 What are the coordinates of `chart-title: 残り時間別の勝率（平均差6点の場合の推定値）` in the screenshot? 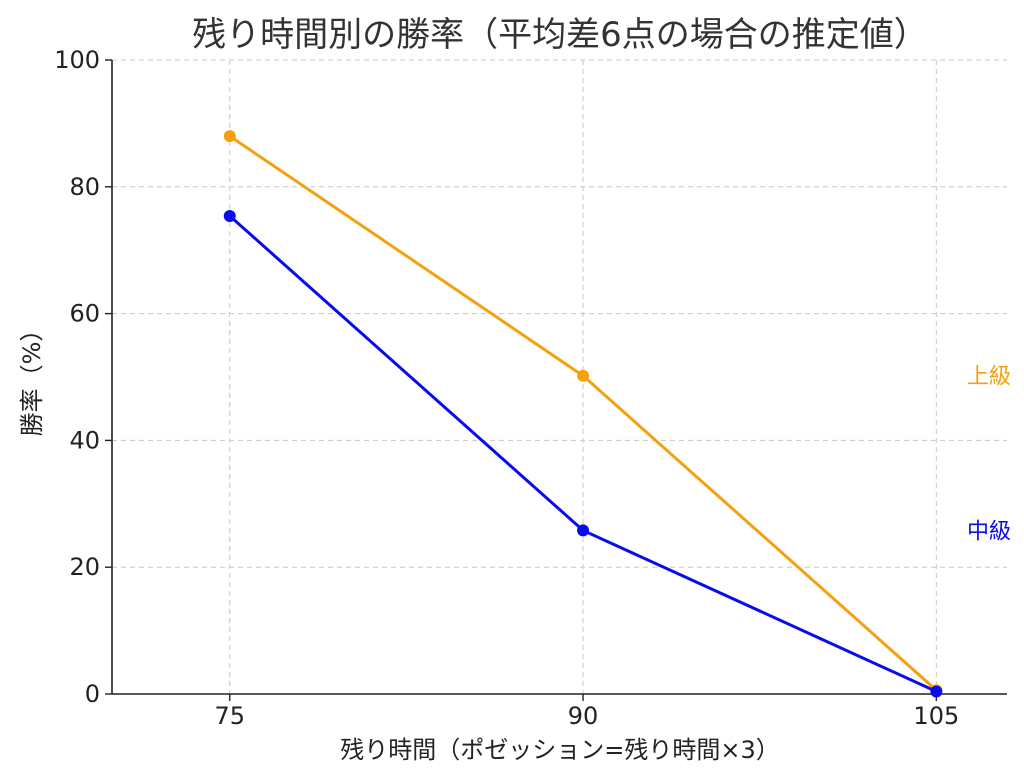 It's located at (560, 35).